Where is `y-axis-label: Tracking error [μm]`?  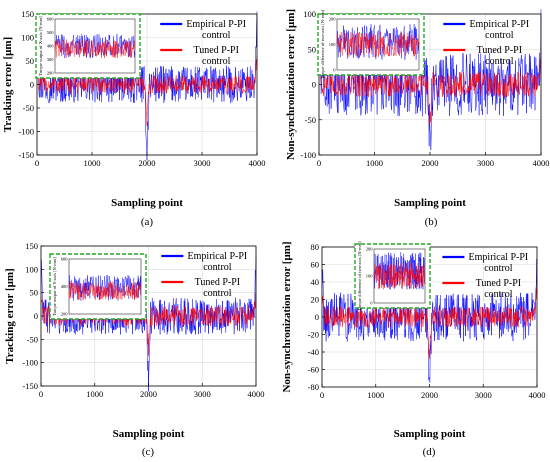
y-axis-label: Tracking error [μm] is located at coordinates (10, 315).